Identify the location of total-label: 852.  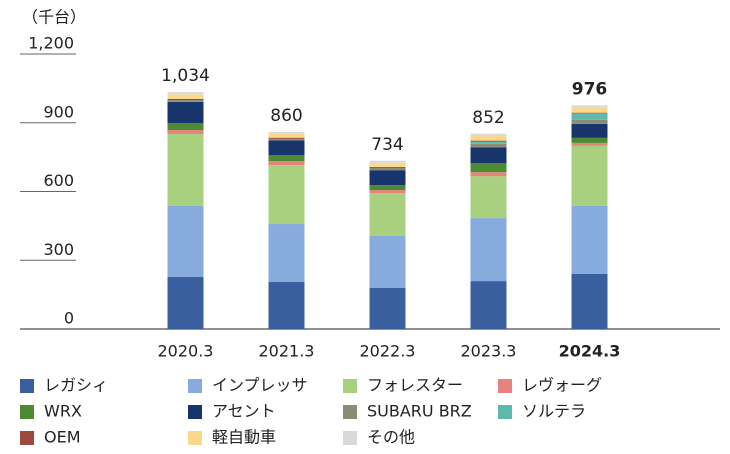
(488, 118).